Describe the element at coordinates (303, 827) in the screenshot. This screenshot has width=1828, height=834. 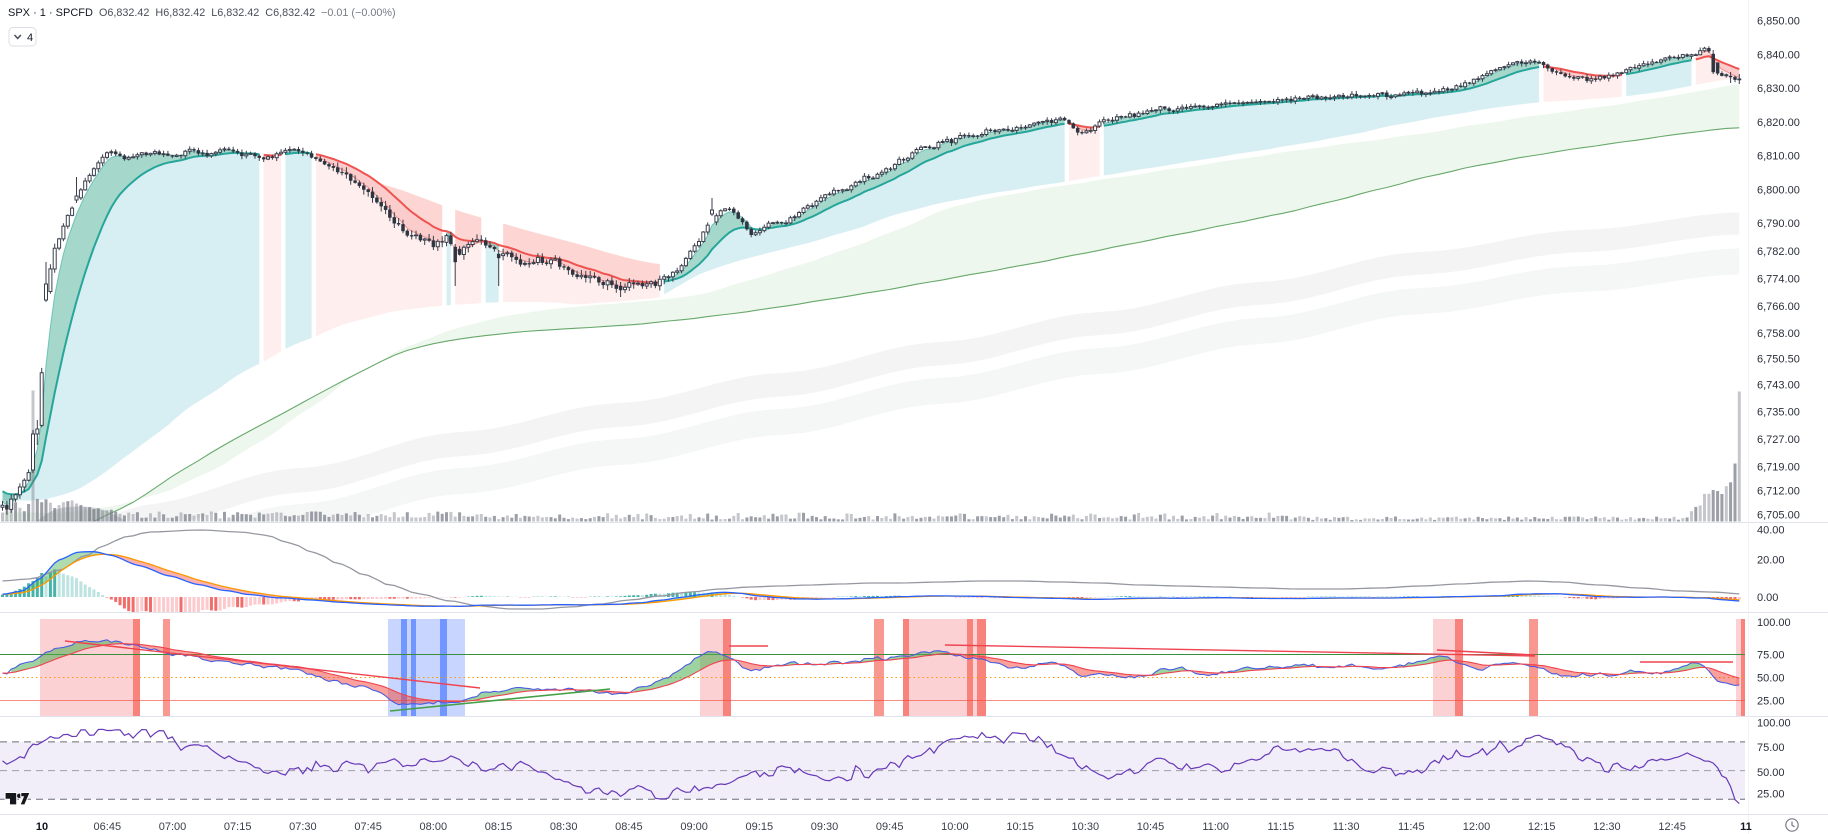
I see `svg-text: 07:30` at that location.